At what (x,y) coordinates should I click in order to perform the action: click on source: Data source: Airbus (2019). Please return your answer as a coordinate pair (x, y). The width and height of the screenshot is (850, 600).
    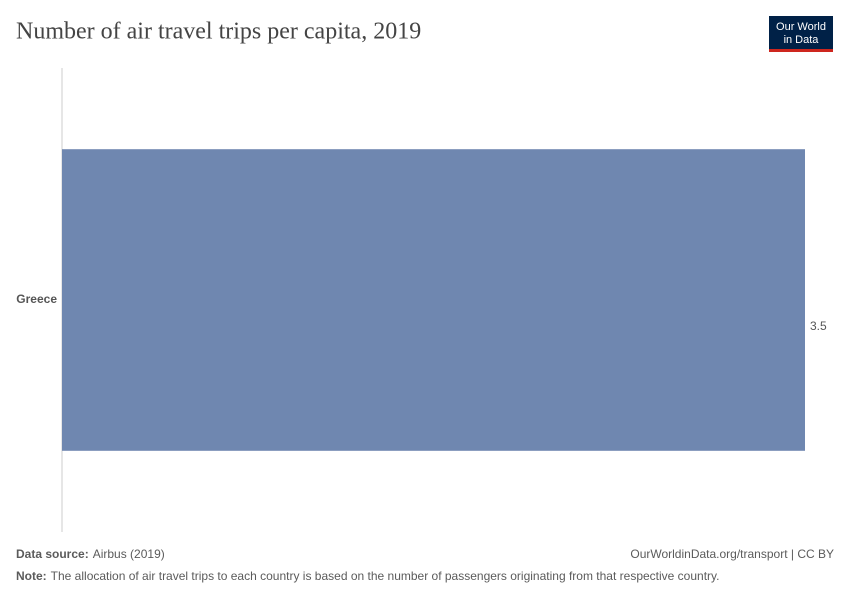
    Looking at the image, I should click on (90, 554).